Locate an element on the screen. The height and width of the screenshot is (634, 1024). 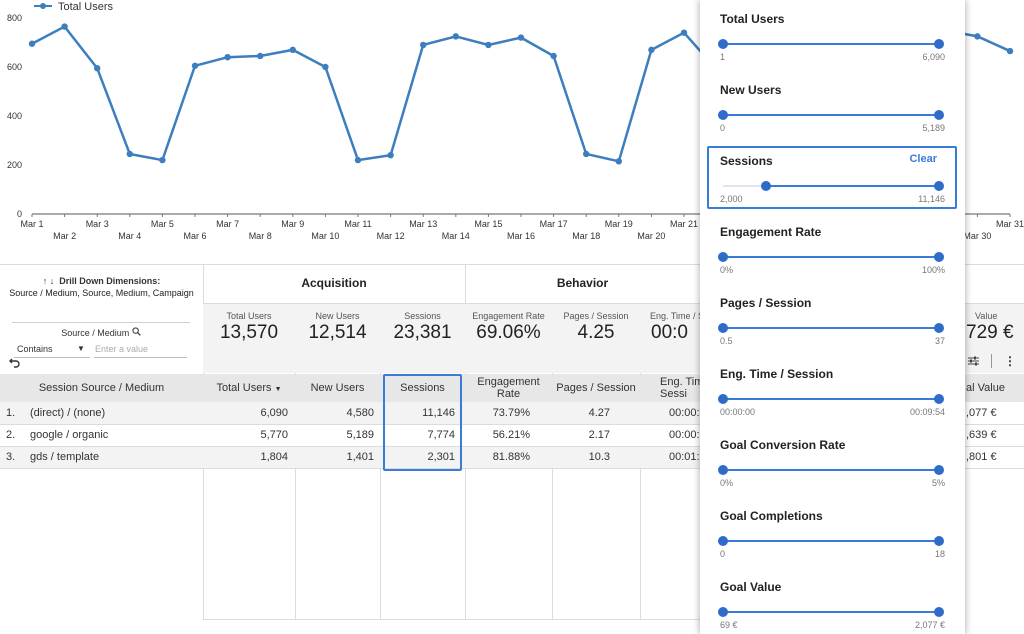
range-filter-pages-session: Pages / Session 0.5 37 is located at coordinates (832, 319).